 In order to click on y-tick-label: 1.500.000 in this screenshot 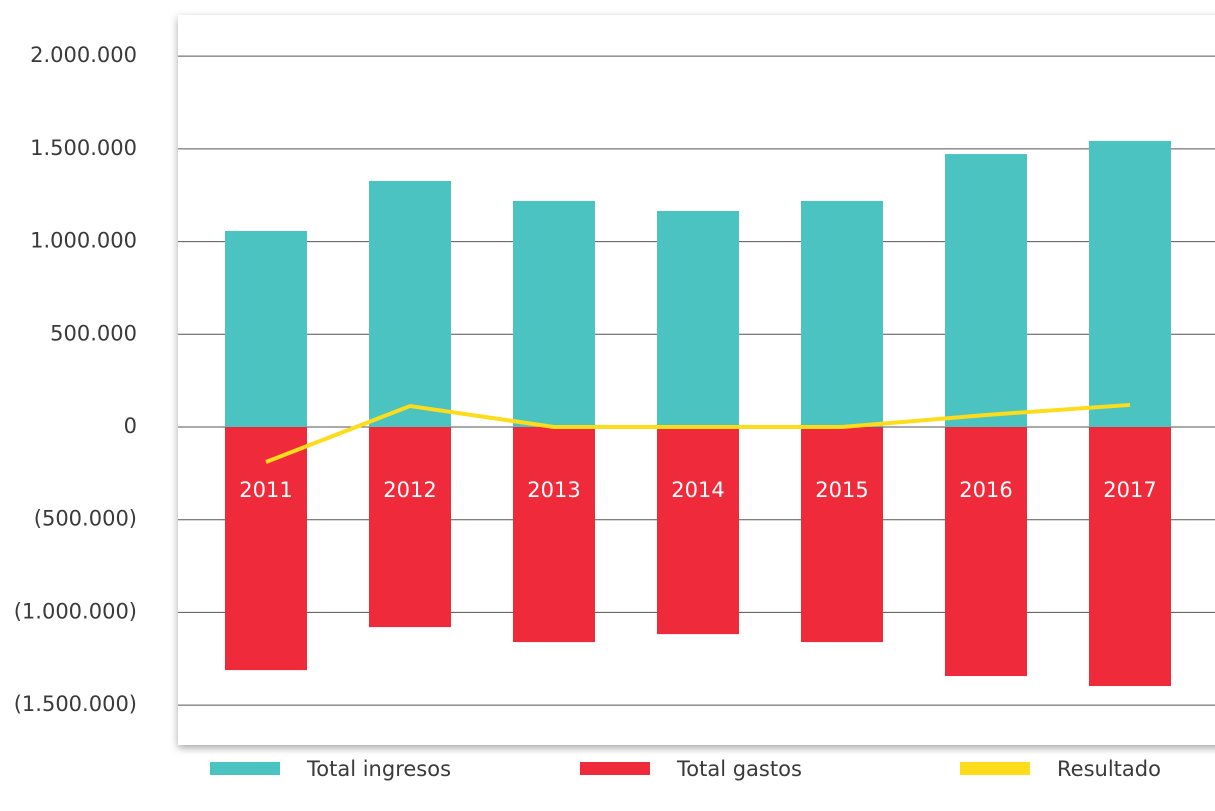, I will do `click(83, 148)`.